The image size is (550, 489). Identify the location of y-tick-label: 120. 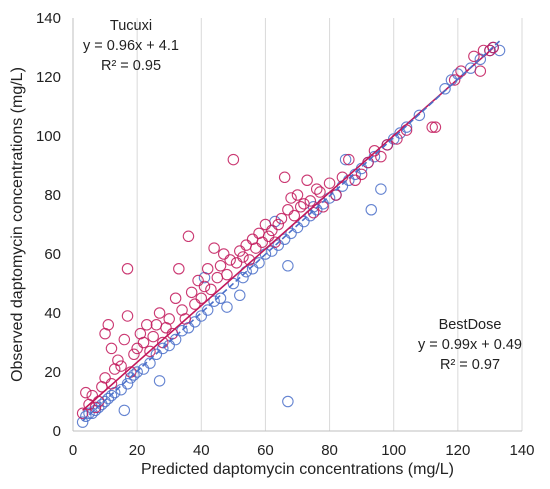
(48, 77).